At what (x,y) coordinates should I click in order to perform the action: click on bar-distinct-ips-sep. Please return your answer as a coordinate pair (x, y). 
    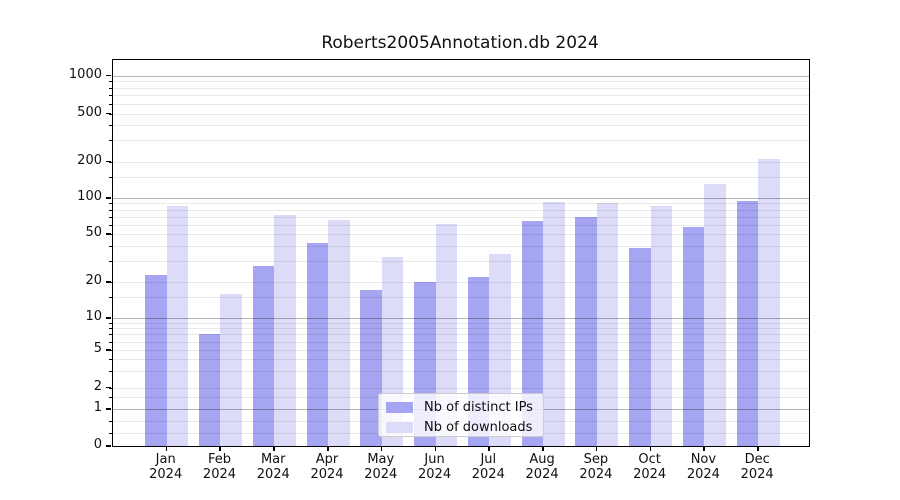
    Looking at the image, I should click on (586, 331).